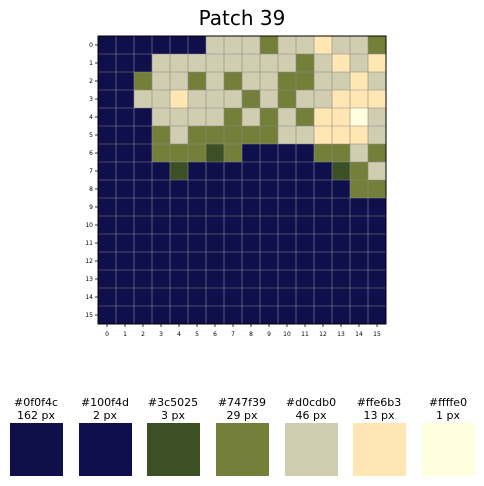  I want to click on y-tick-label: 10, so click(89, 225).